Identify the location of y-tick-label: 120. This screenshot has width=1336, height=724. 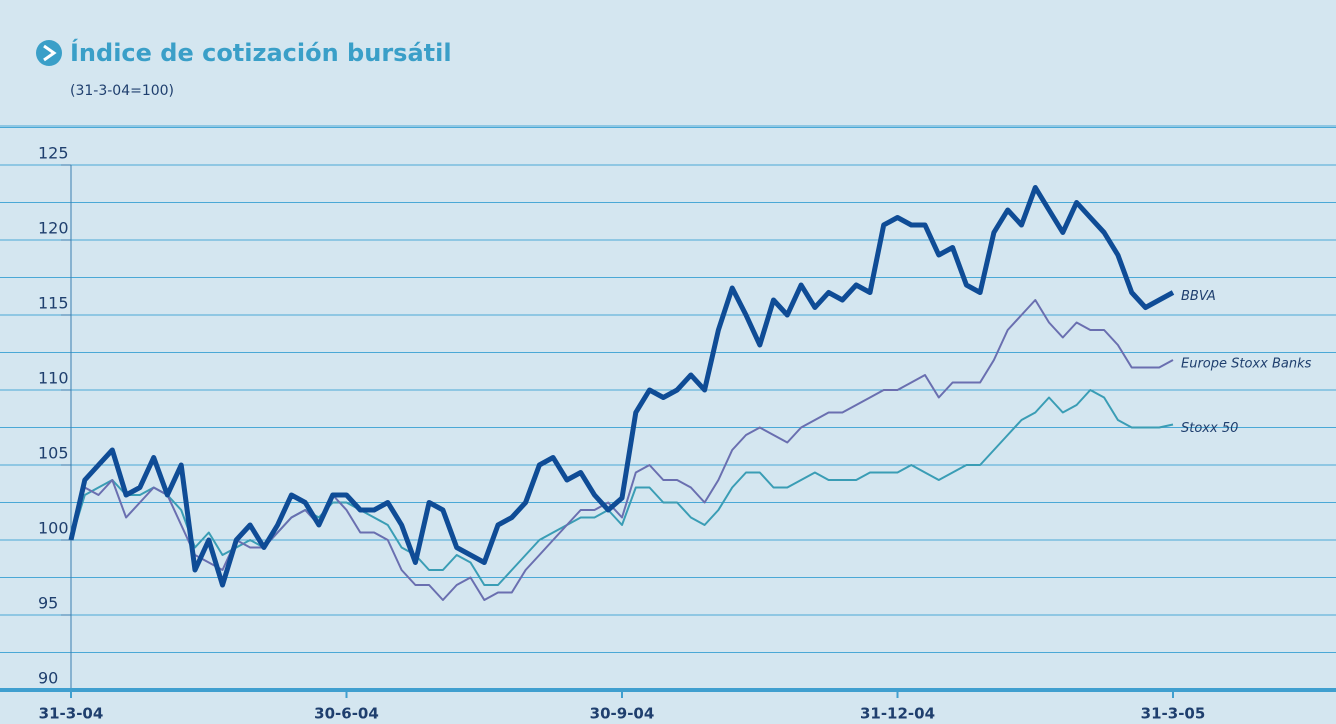
(53, 228).